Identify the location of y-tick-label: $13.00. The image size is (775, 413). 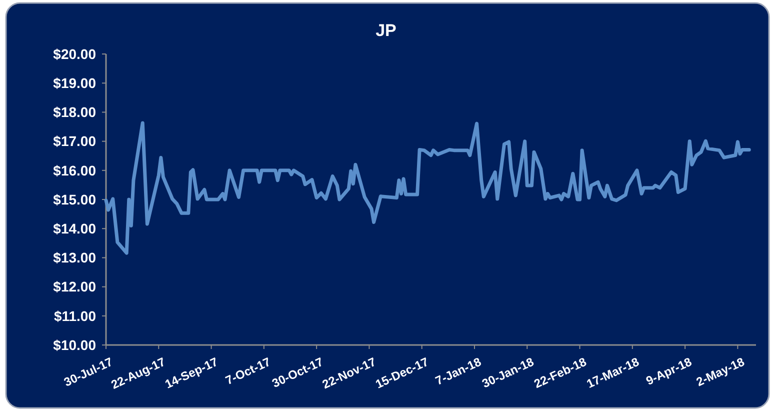
(74, 258).